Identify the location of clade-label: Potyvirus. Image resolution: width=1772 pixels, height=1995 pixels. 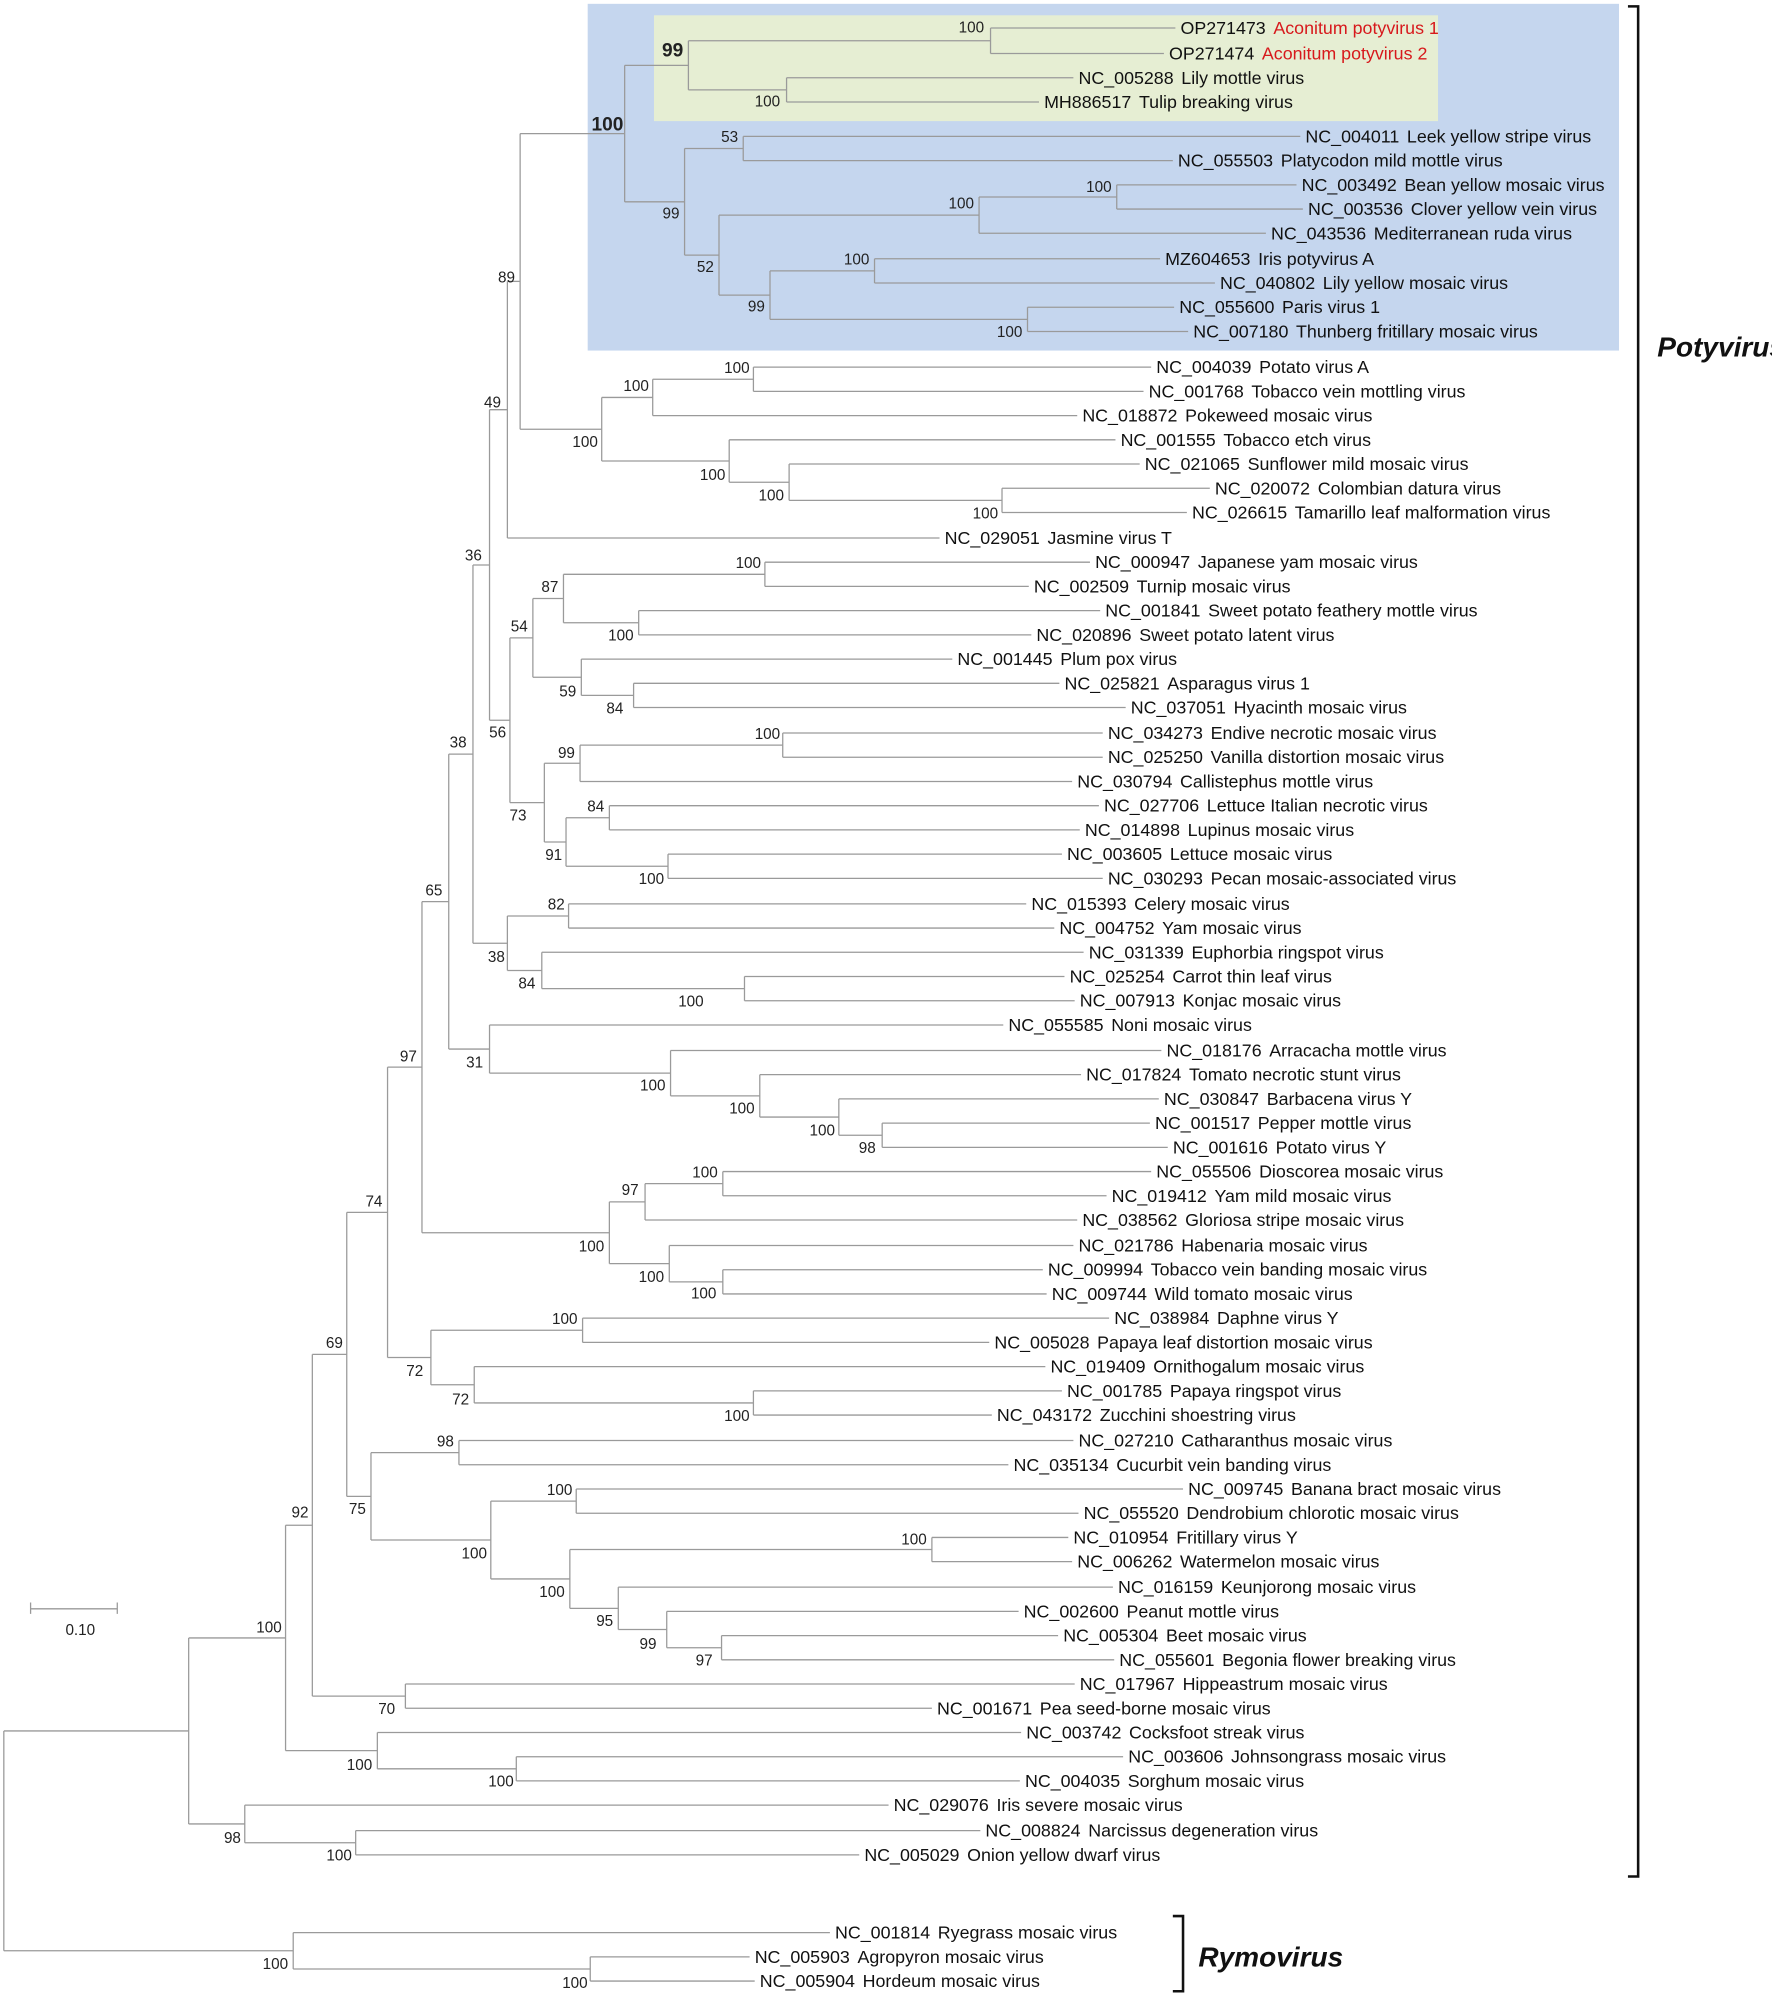
(1714, 346).